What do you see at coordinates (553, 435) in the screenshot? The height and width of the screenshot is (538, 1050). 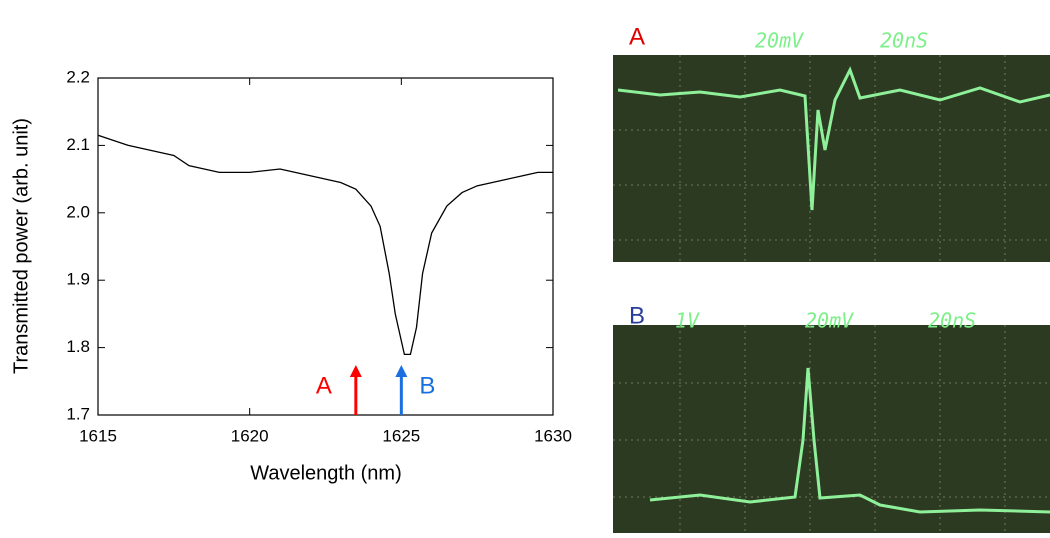 I see `x-tick-label: 1630` at bounding box center [553, 435].